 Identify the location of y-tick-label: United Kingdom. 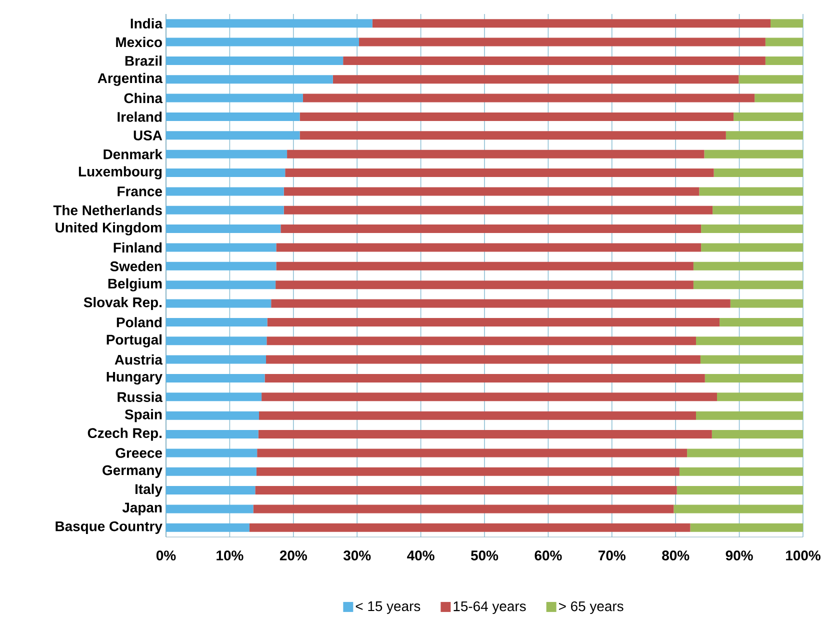
(109, 229).